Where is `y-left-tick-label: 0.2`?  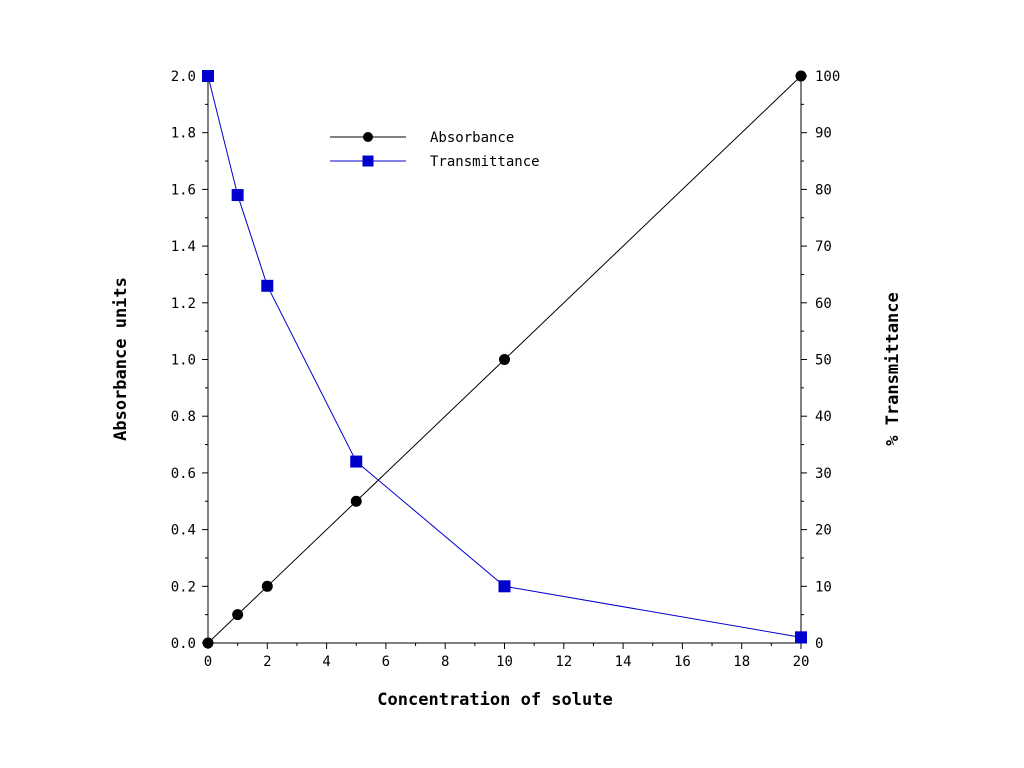 y-left-tick-label: 0.2 is located at coordinates (183, 587).